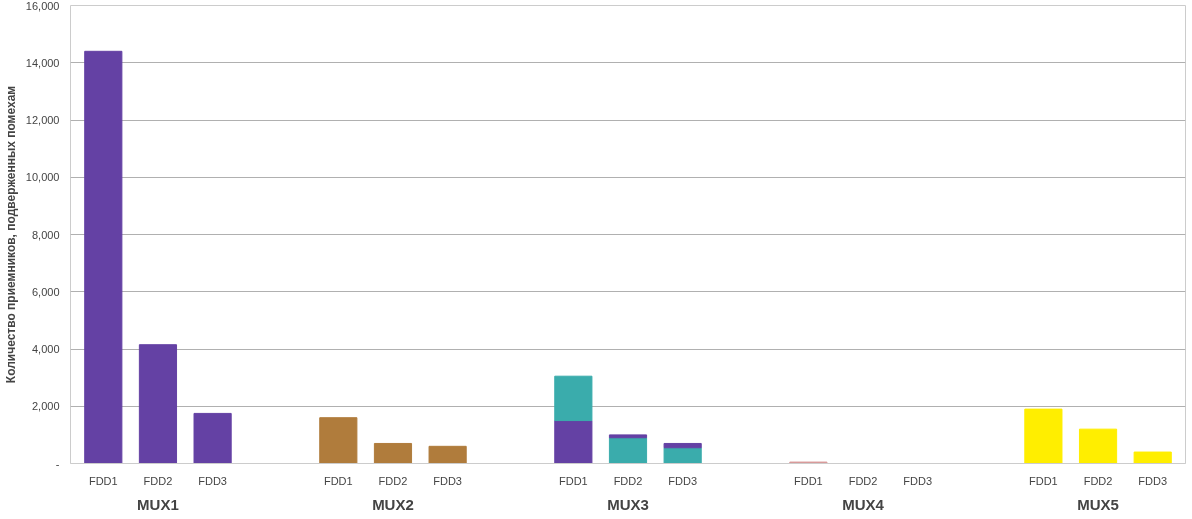  I want to click on y-tick-label: 10,000, so click(42, 177).